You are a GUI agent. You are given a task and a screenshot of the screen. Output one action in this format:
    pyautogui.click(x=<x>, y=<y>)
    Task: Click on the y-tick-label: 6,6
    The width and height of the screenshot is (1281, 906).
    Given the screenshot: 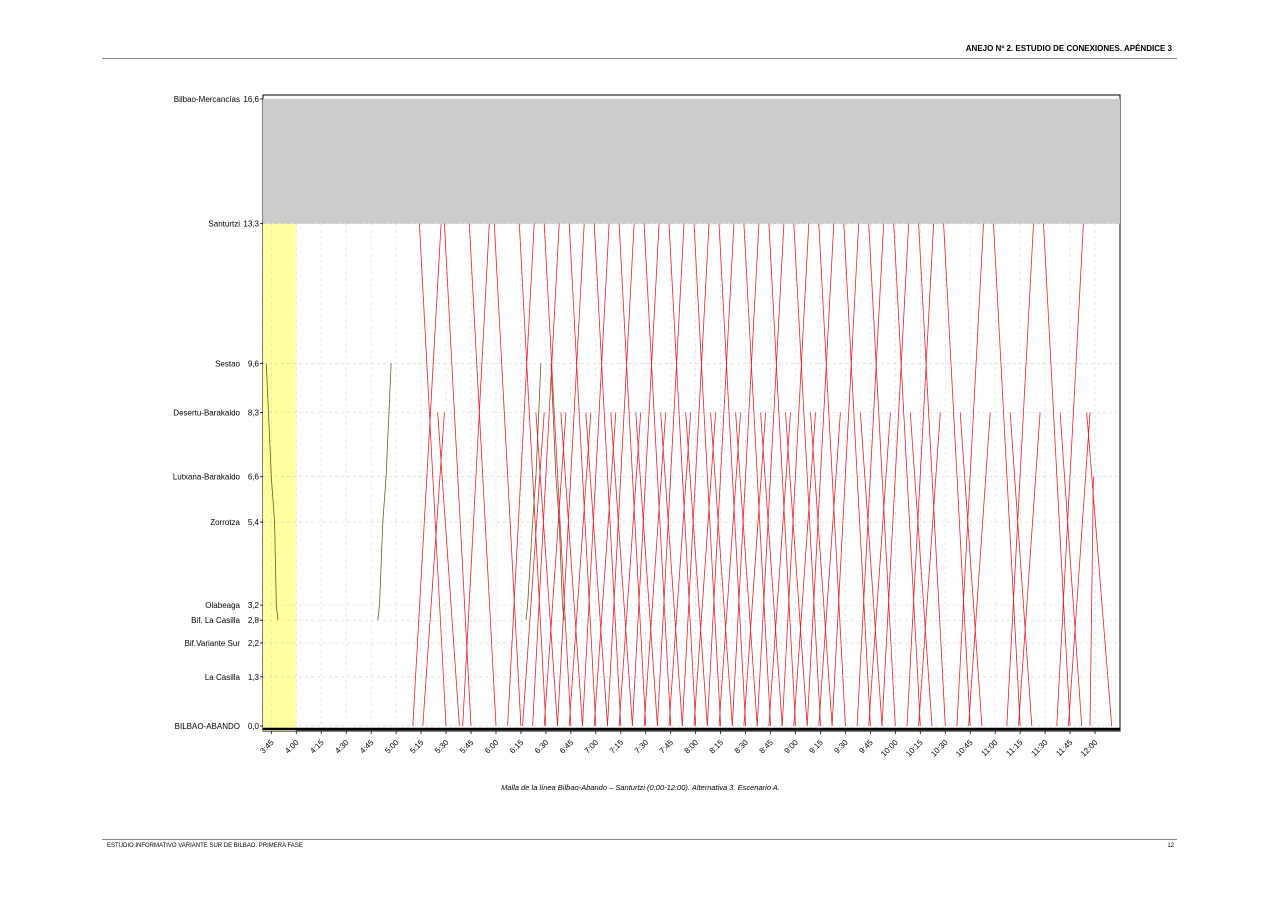 What is the action you would take?
    pyautogui.click(x=254, y=477)
    